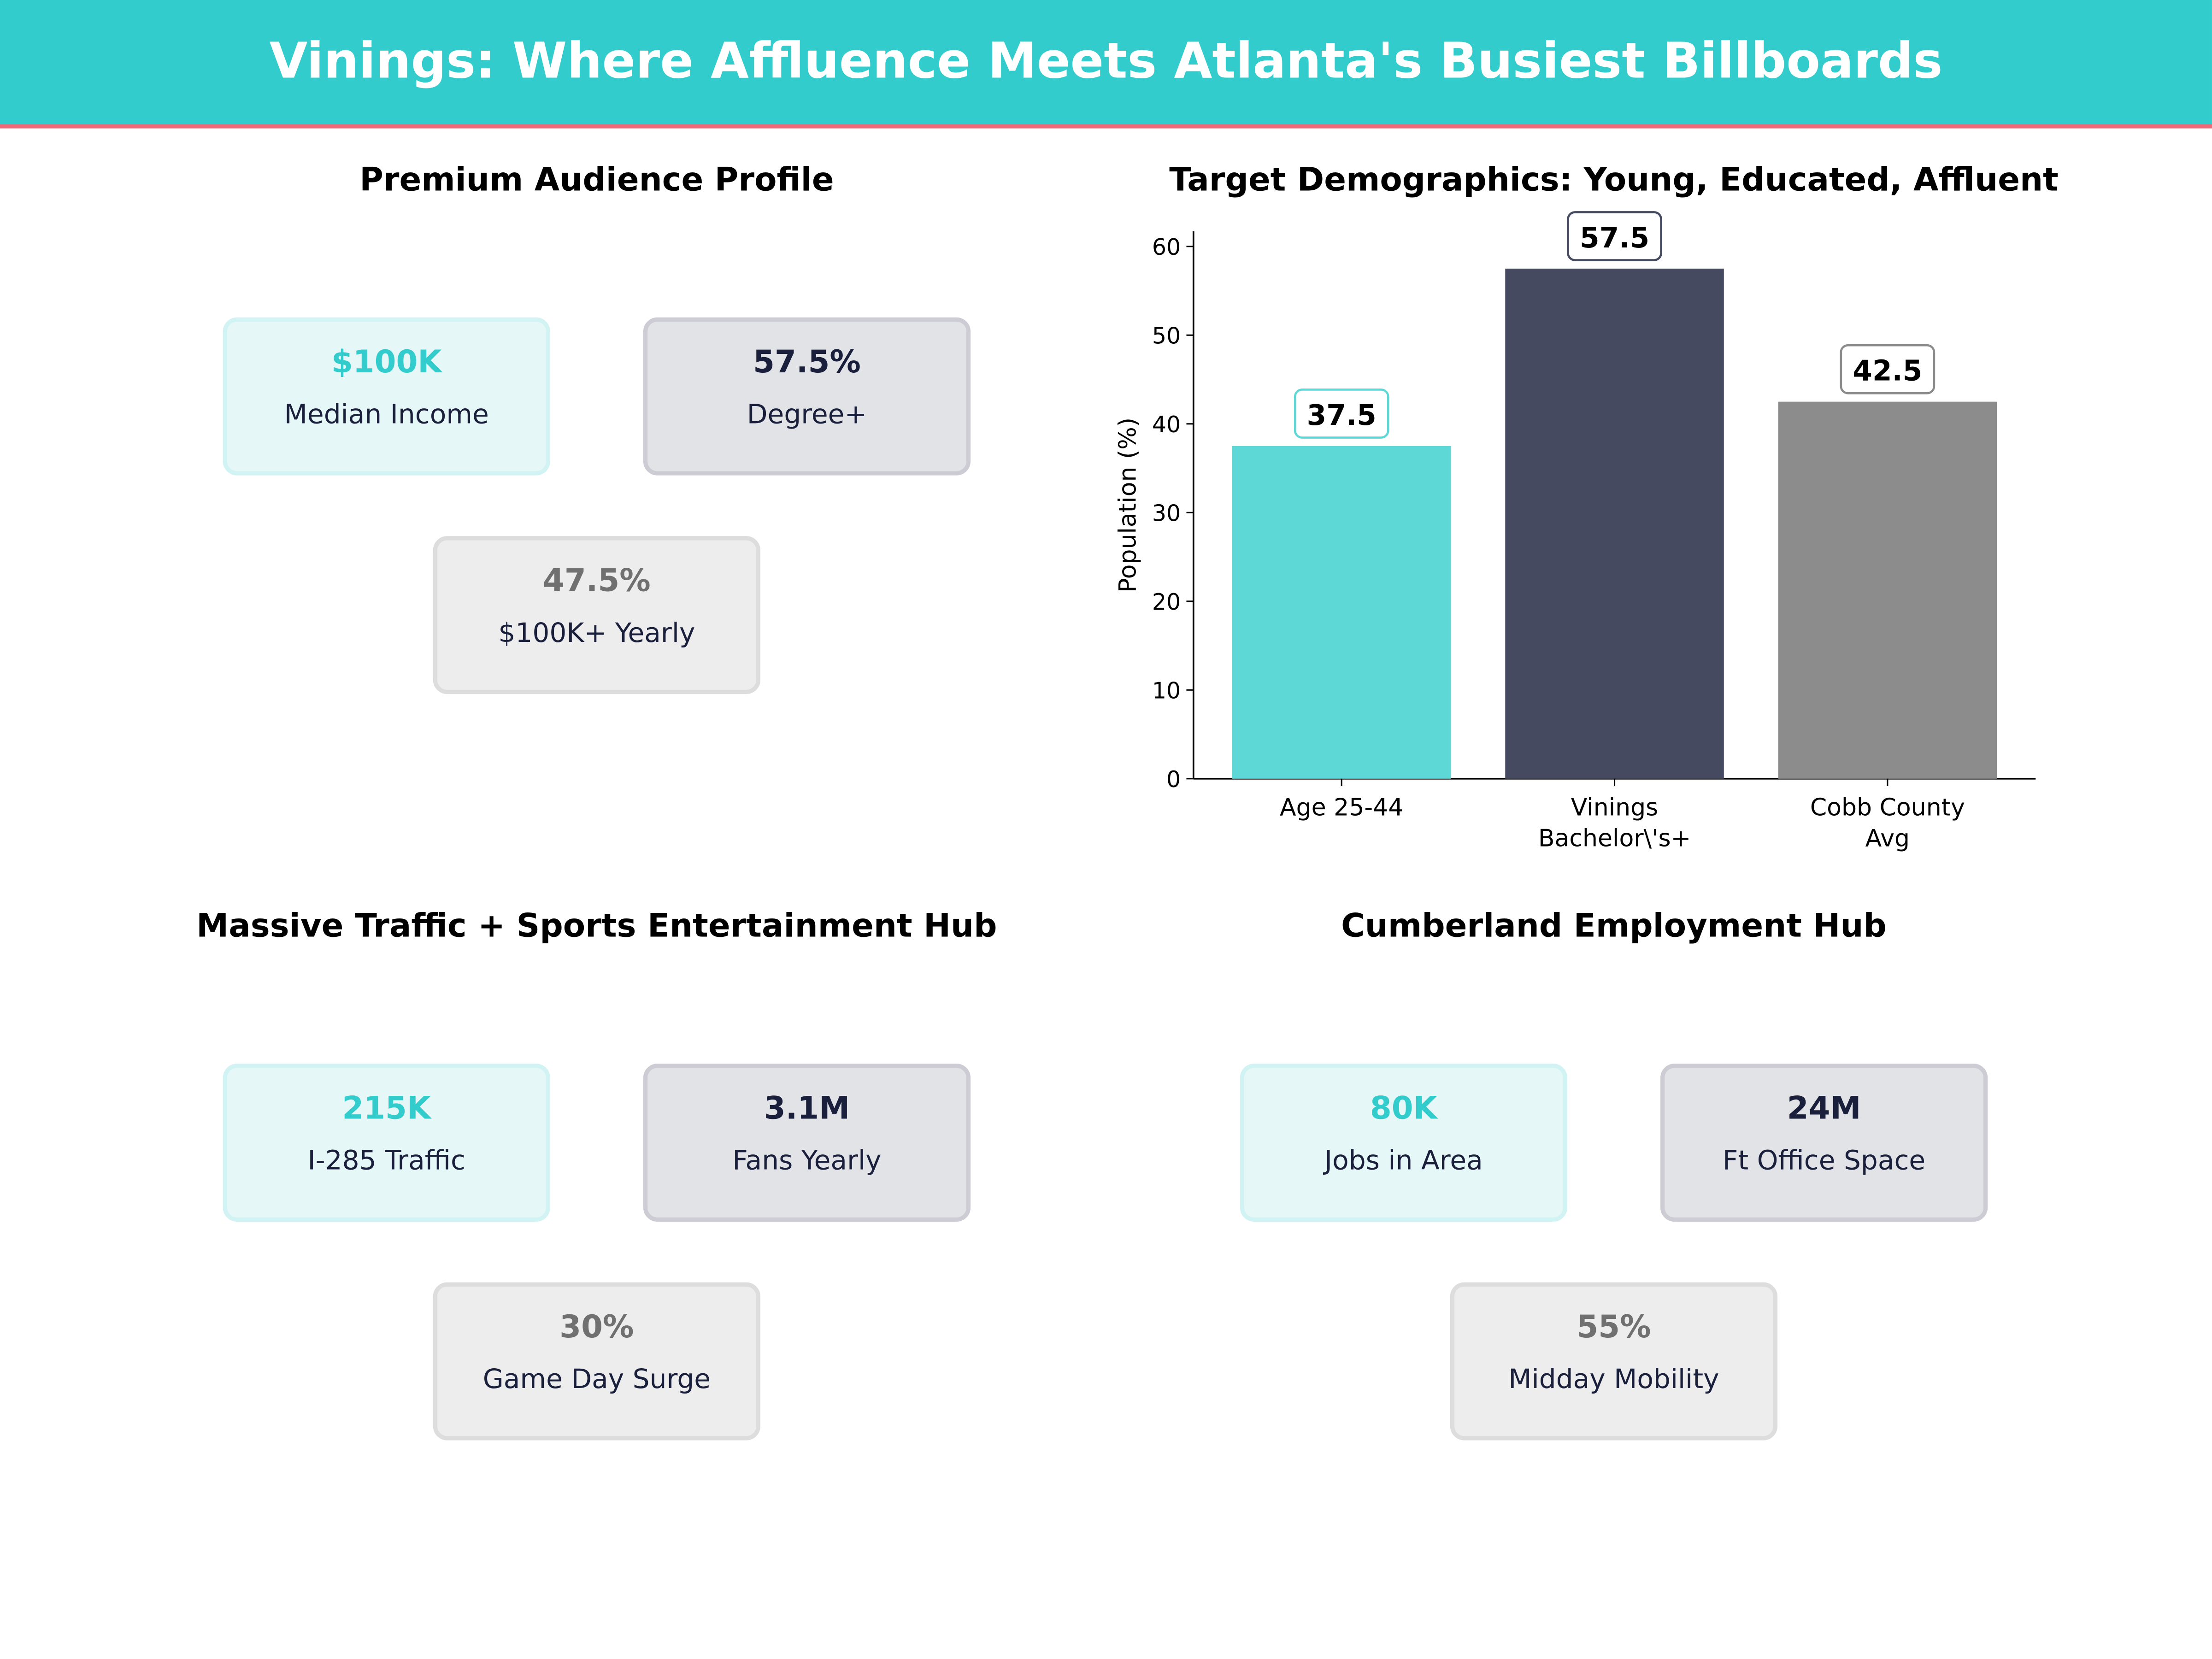 This screenshot has width=2212, height=1659. Describe the element at coordinates (1403, 1143) in the screenshot. I see `jobs-card: 80K Jobs in Area` at that location.